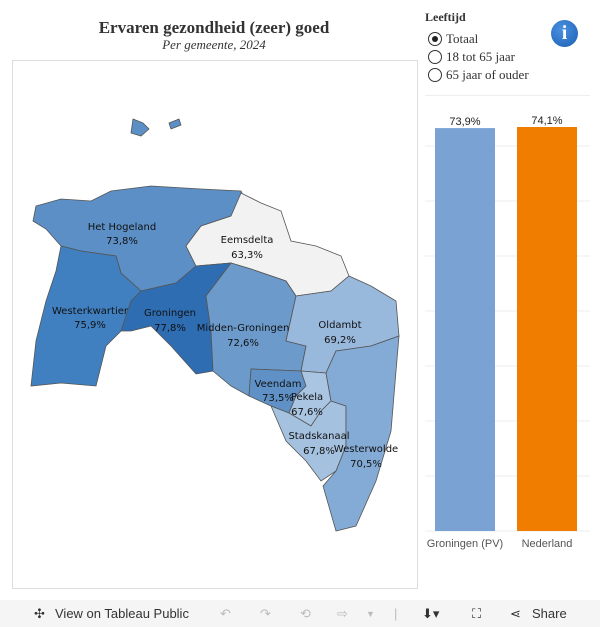  Describe the element at coordinates (435, 39) in the screenshot. I see `radio-selected-icon` at that location.